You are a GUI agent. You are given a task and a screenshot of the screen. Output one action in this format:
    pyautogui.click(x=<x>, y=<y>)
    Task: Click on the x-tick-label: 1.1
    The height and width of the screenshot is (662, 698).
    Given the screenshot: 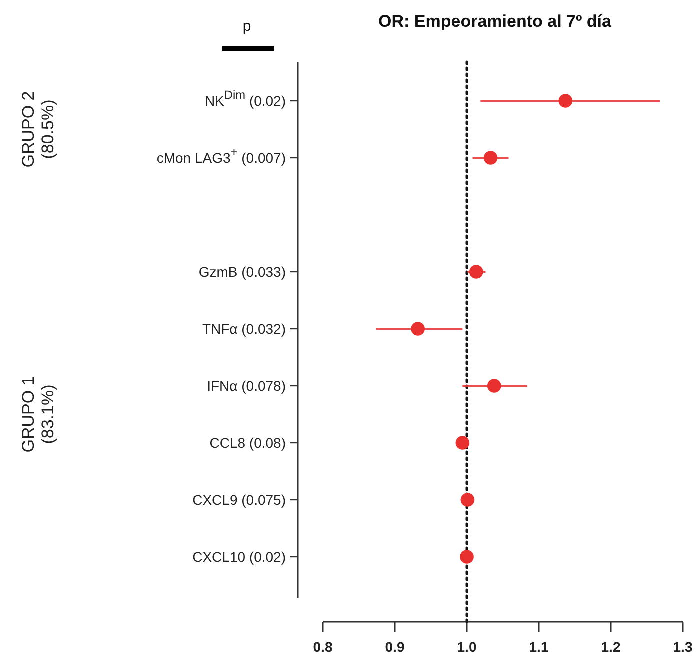 What is the action you would take?
    pyautogui.click(x=539, y=646)
    